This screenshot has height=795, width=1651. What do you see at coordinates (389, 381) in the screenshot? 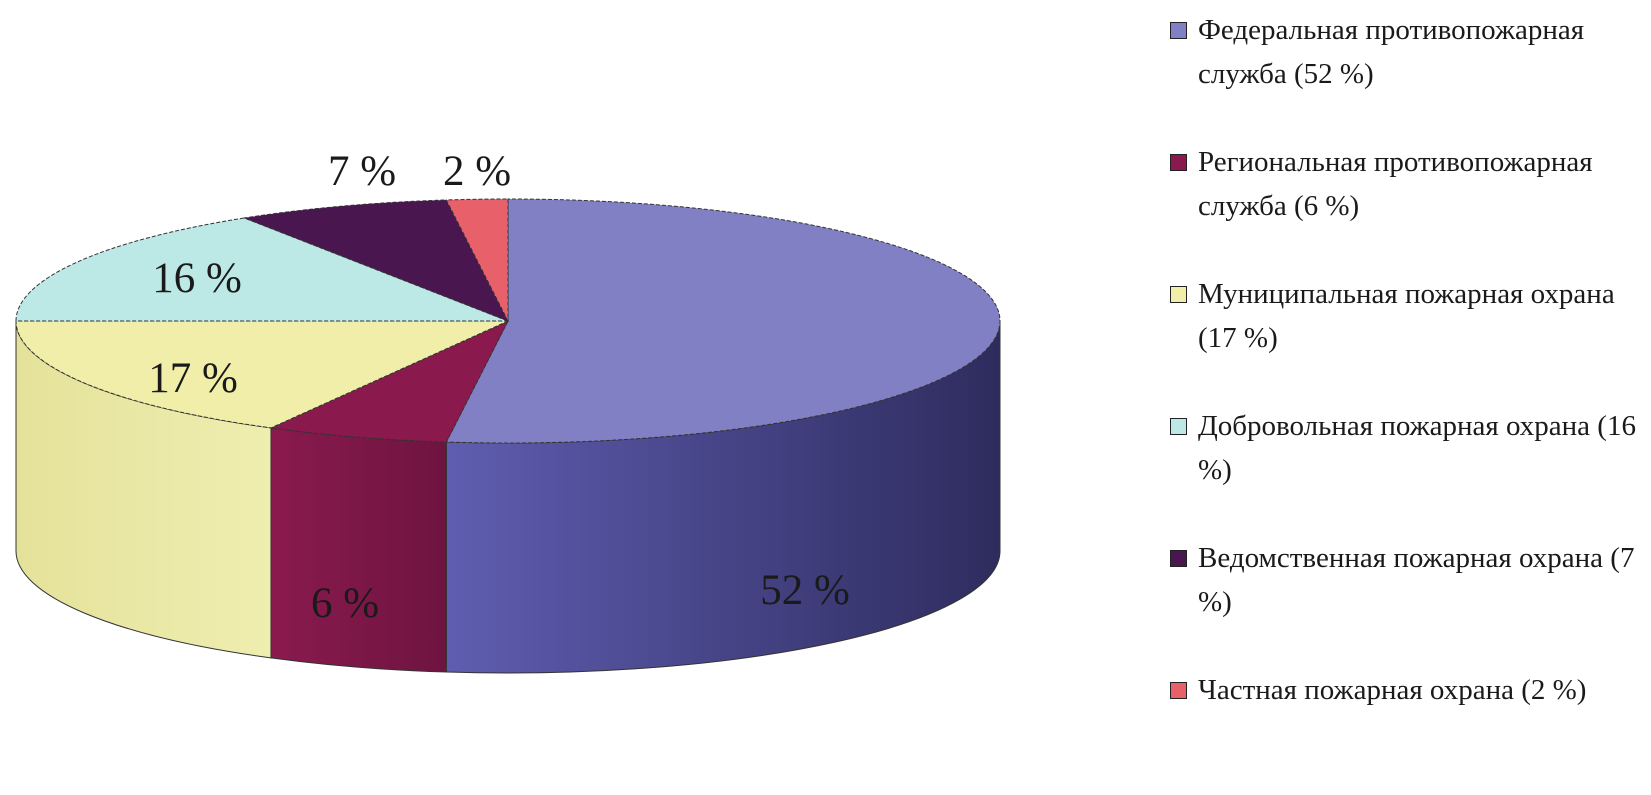
I see `pie-slice-regional` at bounding box center [389, 381].